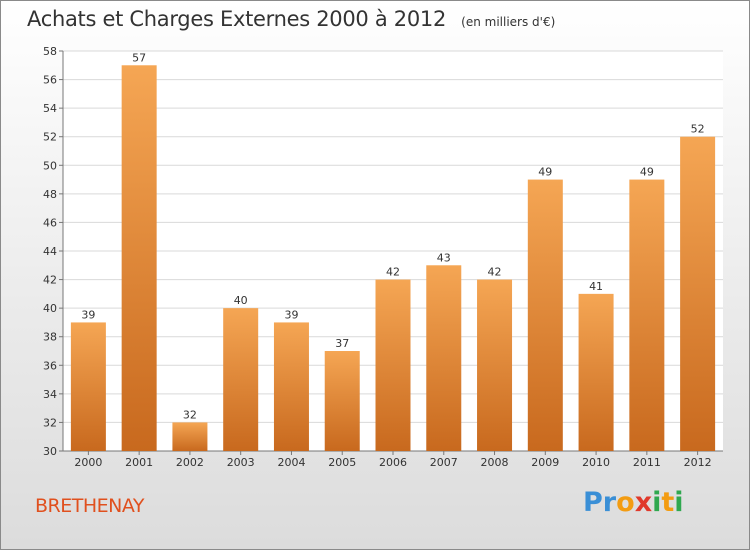 The image size is (750, 550). What do you see at coordinates (596, 462) in the screenshot?
I see `x-tick-label: 2010` at bounding box center [596, 462].